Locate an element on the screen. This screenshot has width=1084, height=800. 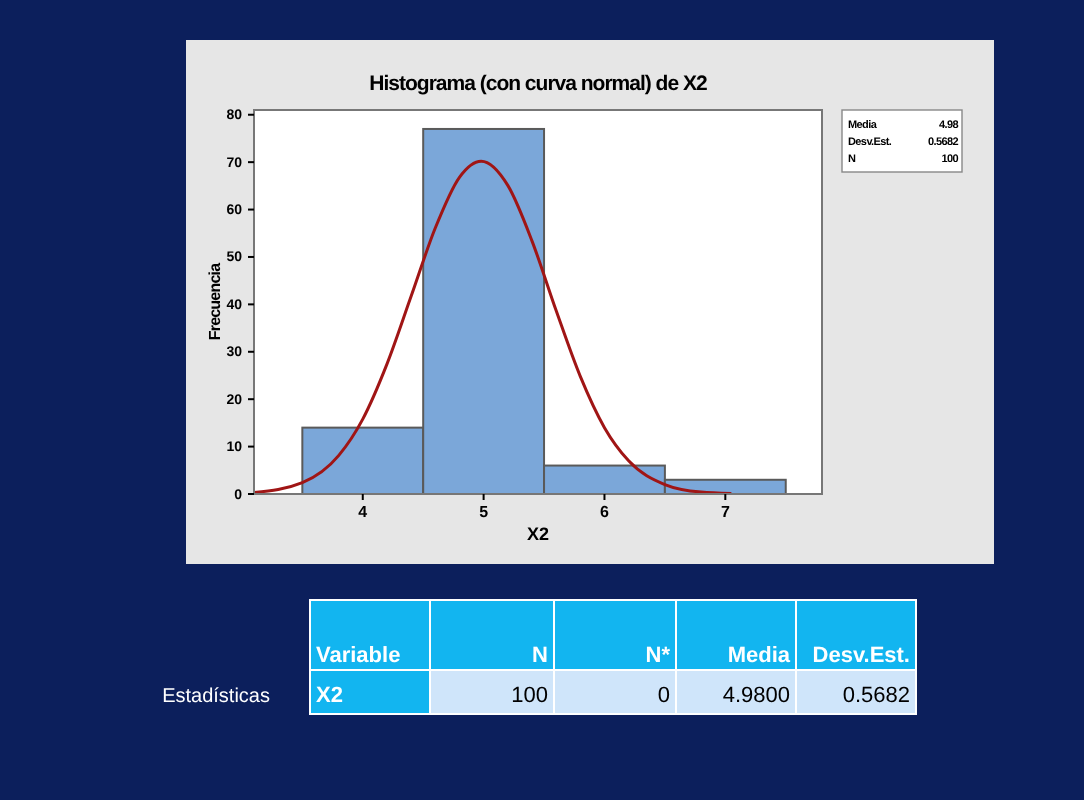
text: Media is located at coordinates (759, 656).